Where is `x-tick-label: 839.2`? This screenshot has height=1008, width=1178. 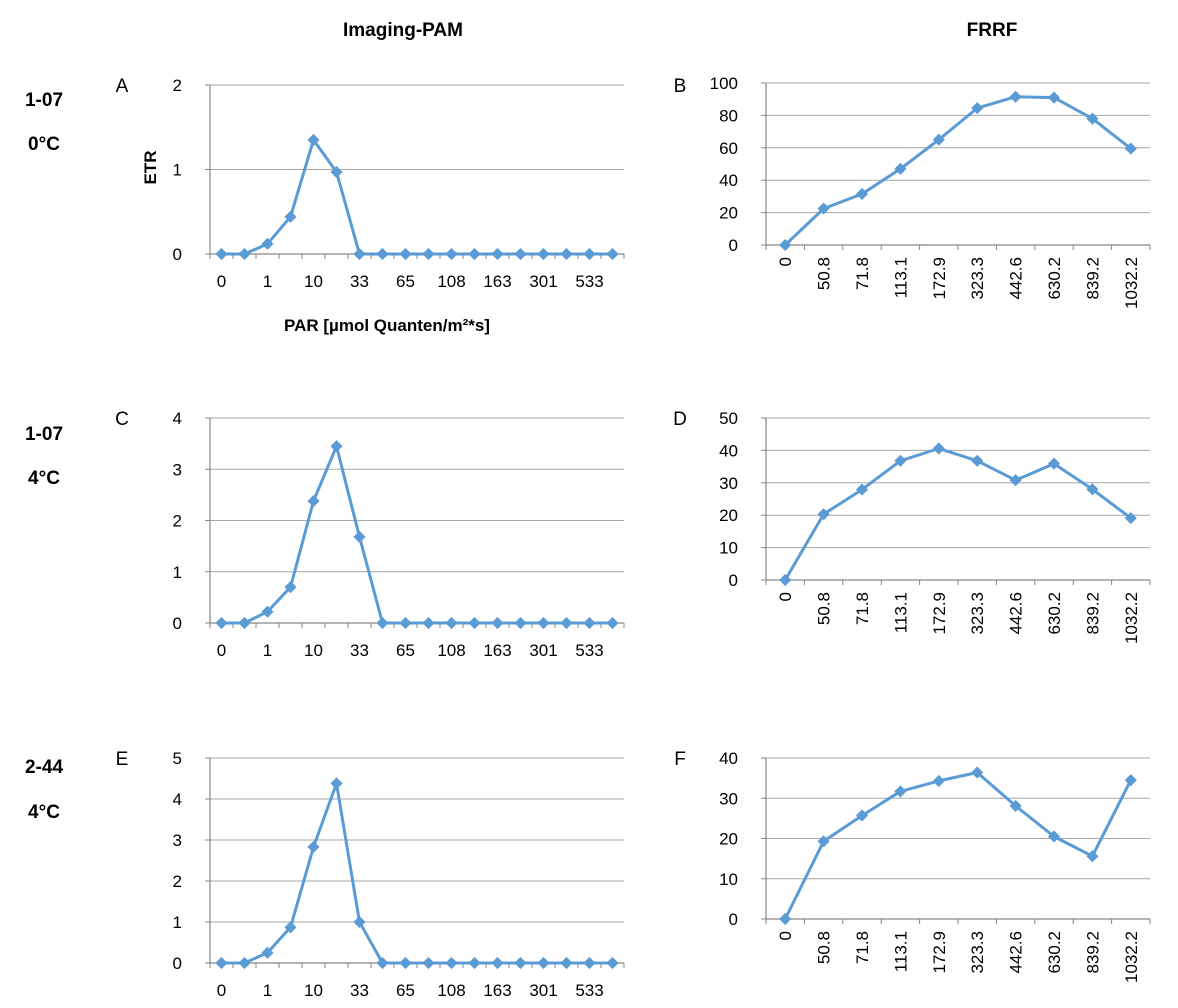
x-tick-label: 839.2 is located at coordinates (1092, 613).